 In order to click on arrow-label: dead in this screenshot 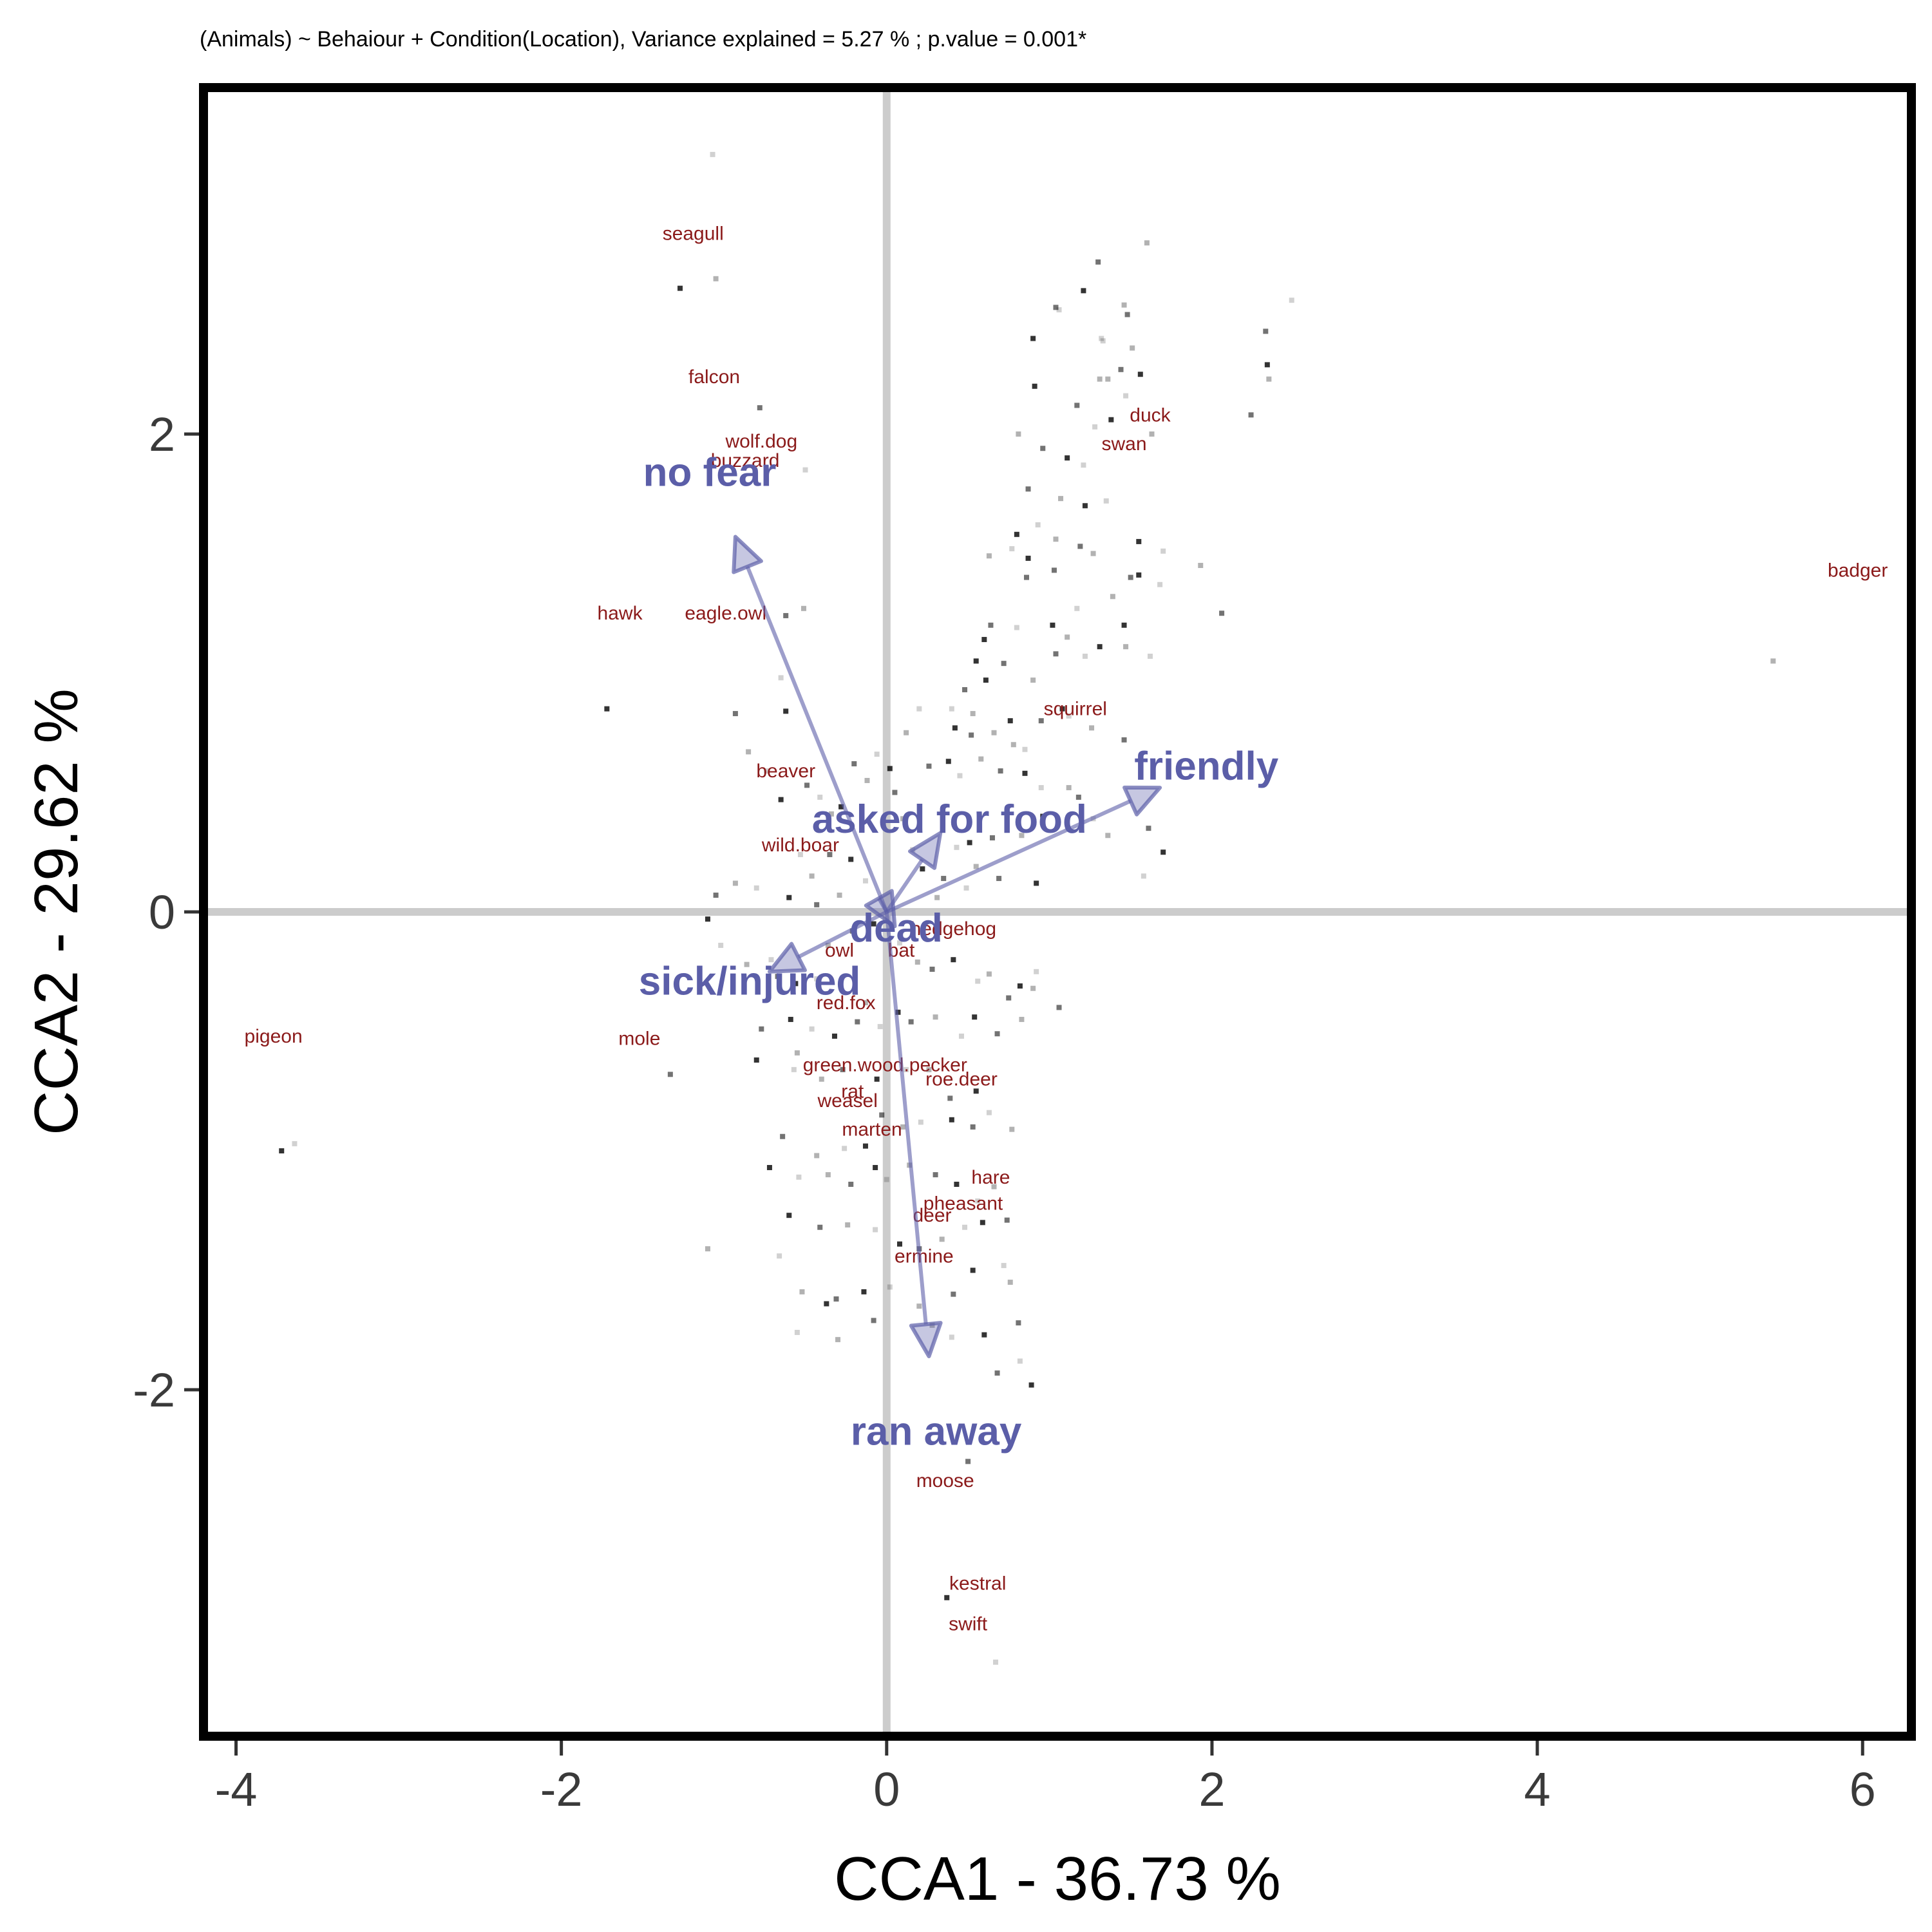, I will do `click(896, 929)`.